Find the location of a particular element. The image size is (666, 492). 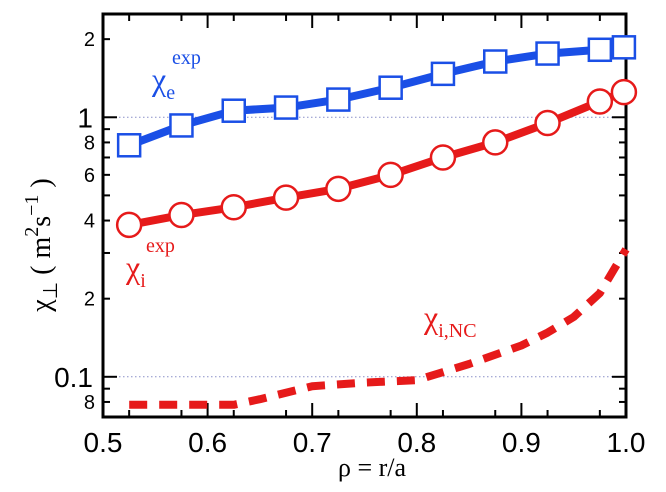

y-minor-tick-label: 6 is located at coordinates (89, 176).